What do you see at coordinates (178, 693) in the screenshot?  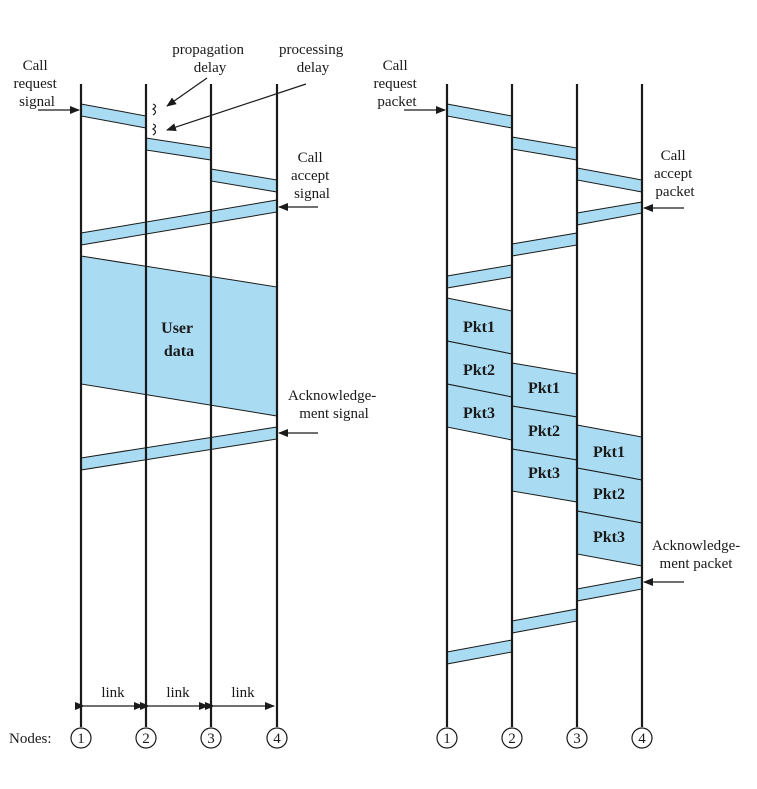 I see `link-label-2: link` at bounding box center [178, 693].